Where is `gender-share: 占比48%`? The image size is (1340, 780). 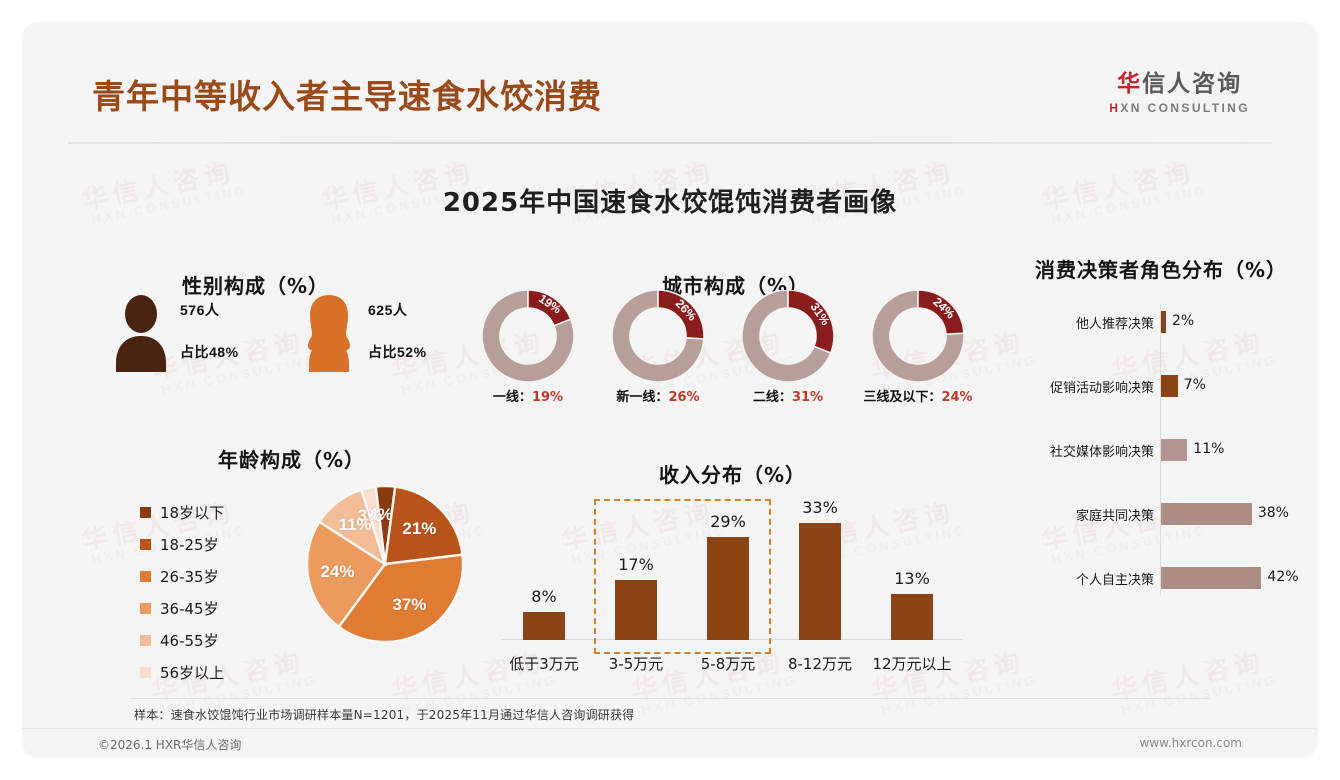
gender-share: 占比48% is located at coordinates (209, 352).